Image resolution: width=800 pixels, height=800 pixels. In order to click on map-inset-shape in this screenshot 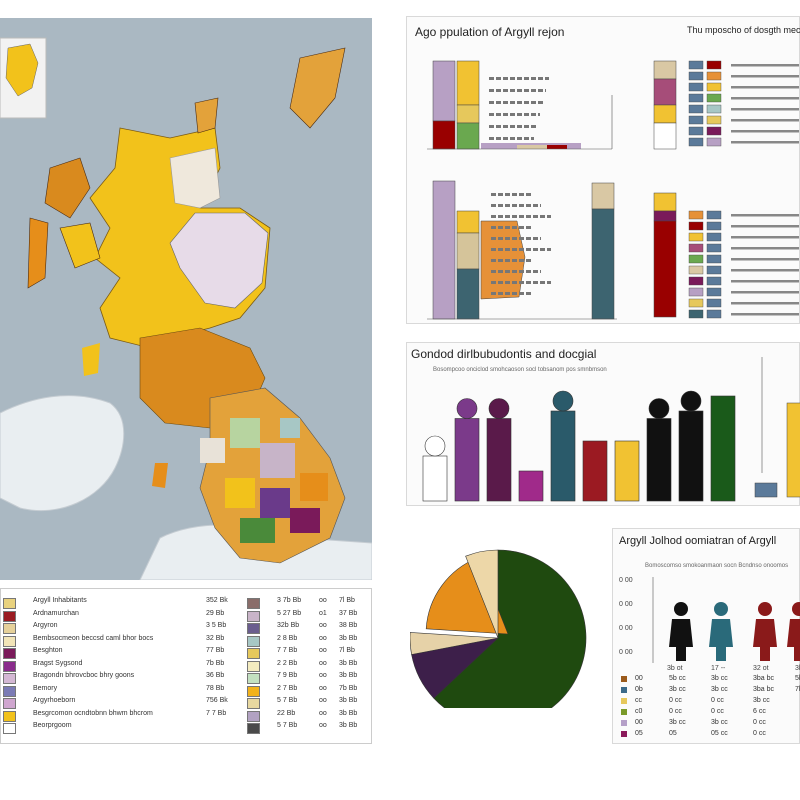, I will do `click(22, 70)`.